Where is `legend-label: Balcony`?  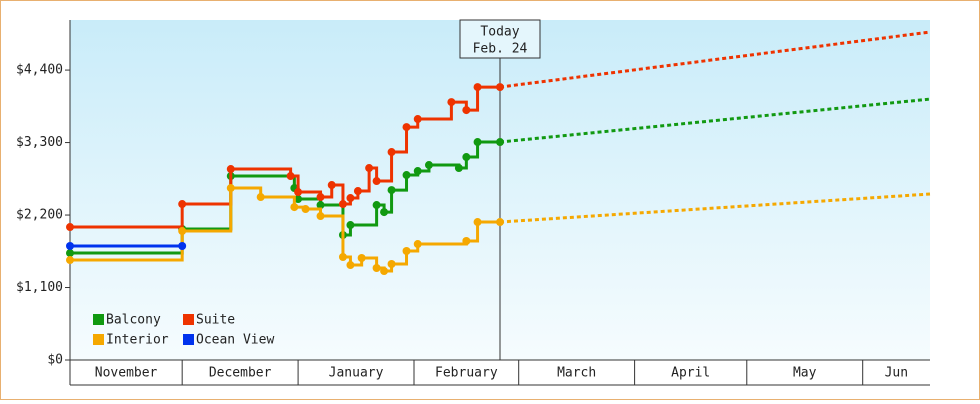 legend-label: Balcony is located at coordinates (133, 320).